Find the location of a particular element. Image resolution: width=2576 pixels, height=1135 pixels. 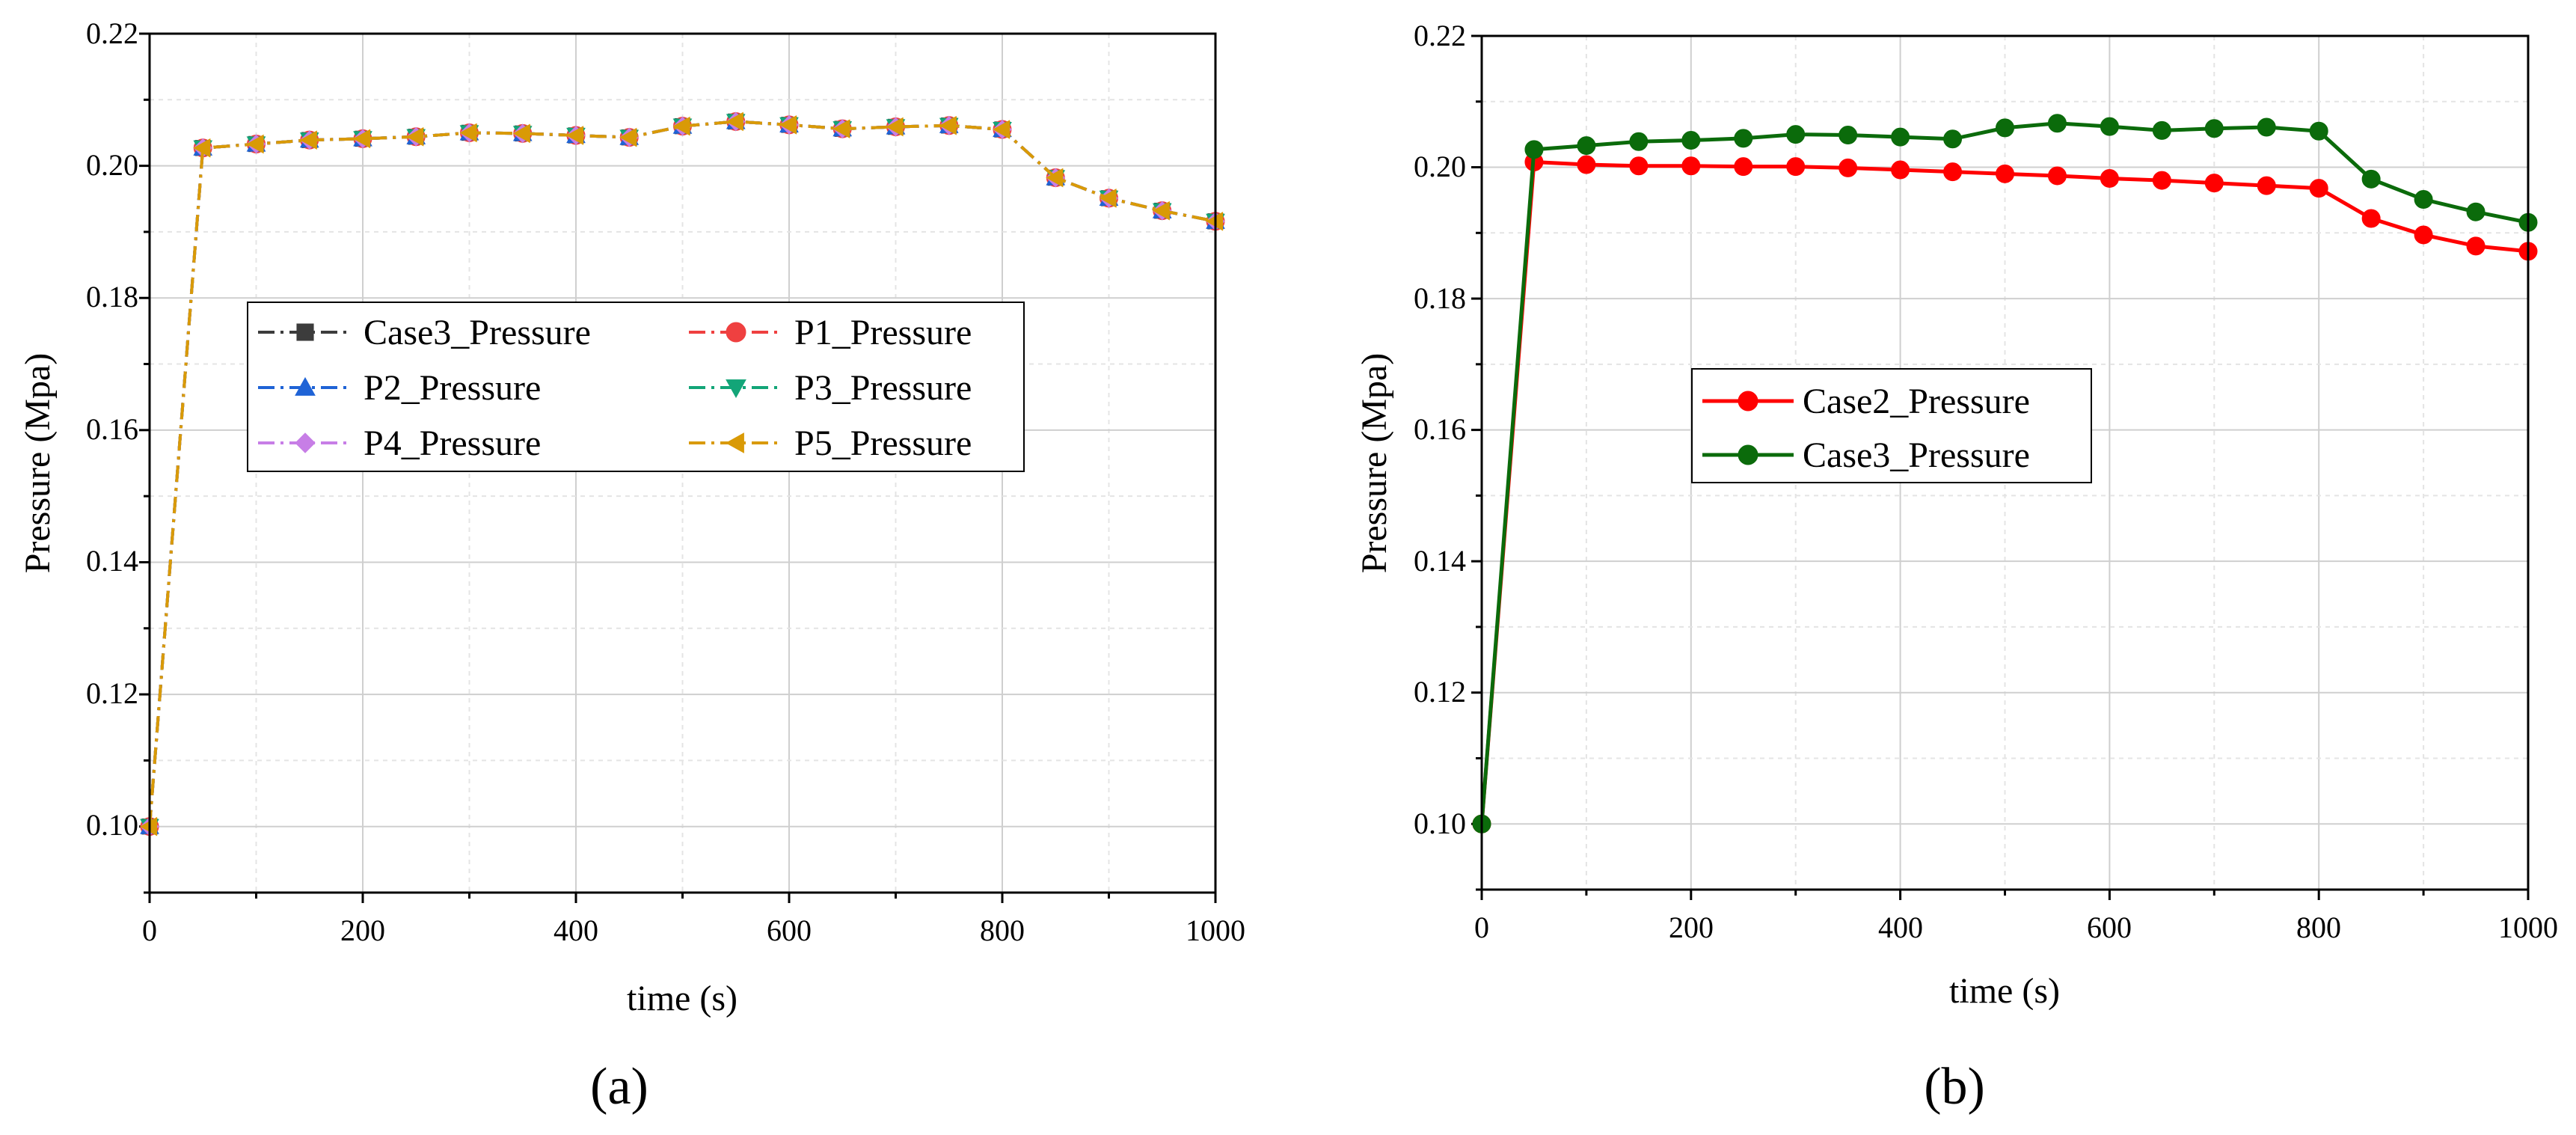

panel-b-xtick-label: 1000 is located at coordinates (2528, 927).